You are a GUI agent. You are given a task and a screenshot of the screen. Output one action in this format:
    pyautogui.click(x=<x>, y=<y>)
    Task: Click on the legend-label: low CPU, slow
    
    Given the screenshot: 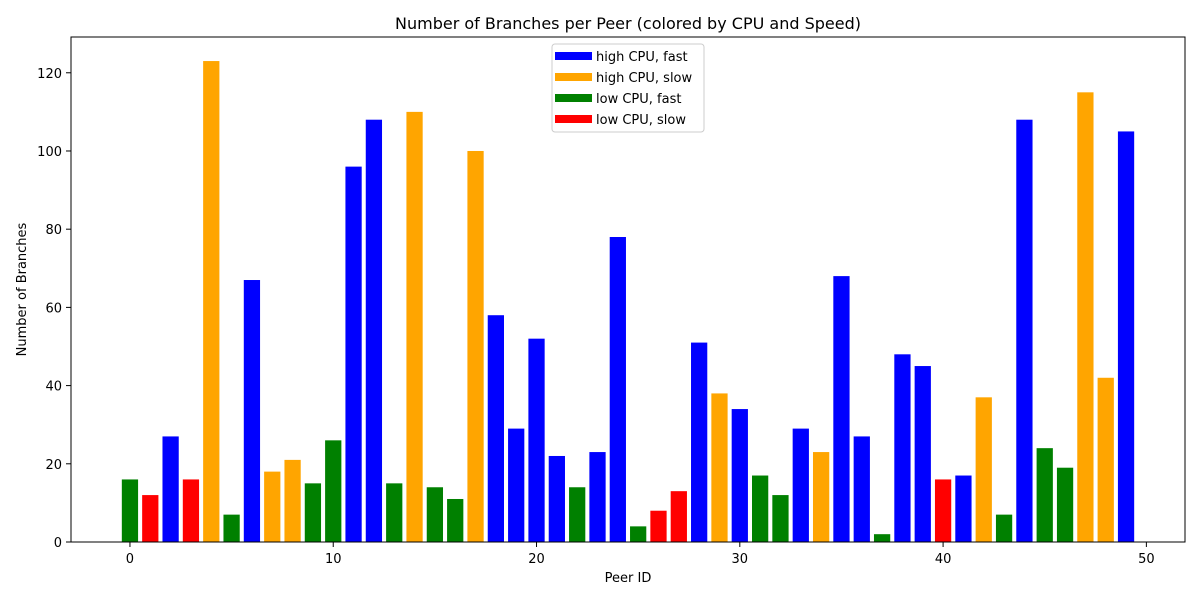 What is the action you would take?
    pyautogui.click(x=641, y=120)
    